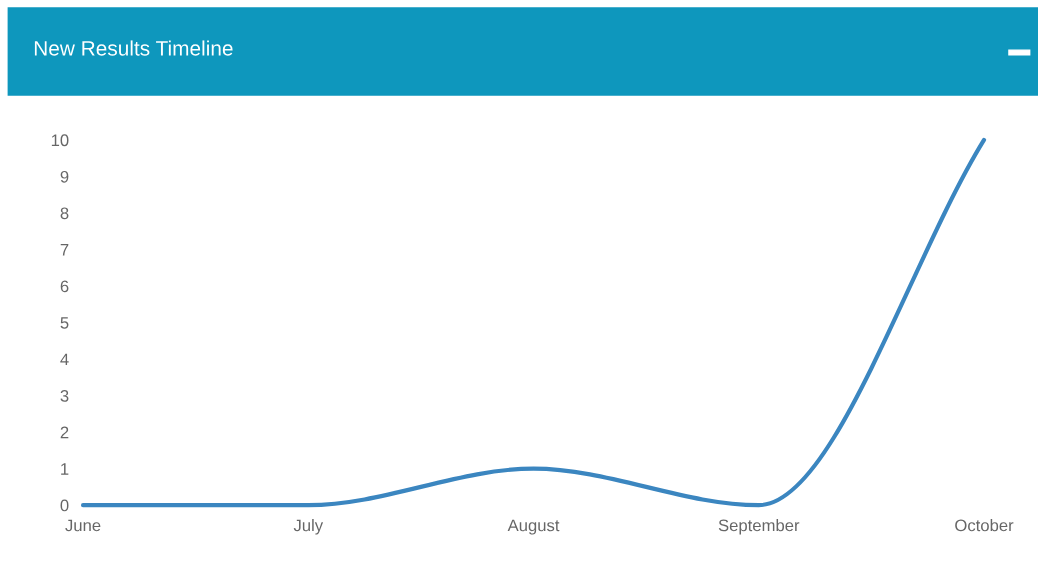  What do you see at coordinates (64, 250) in the screenshot?
I see `y-tick-label: 7` at bounding box center [64, 250].